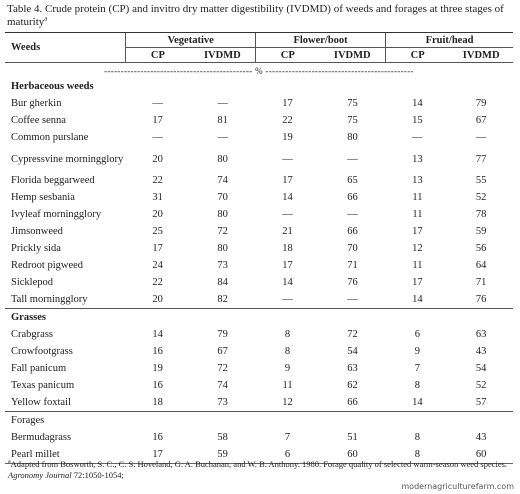 The width and height of the screenshot is (520, 494). I want to click on header-vegetative: Vegetative, so click(190, 40).